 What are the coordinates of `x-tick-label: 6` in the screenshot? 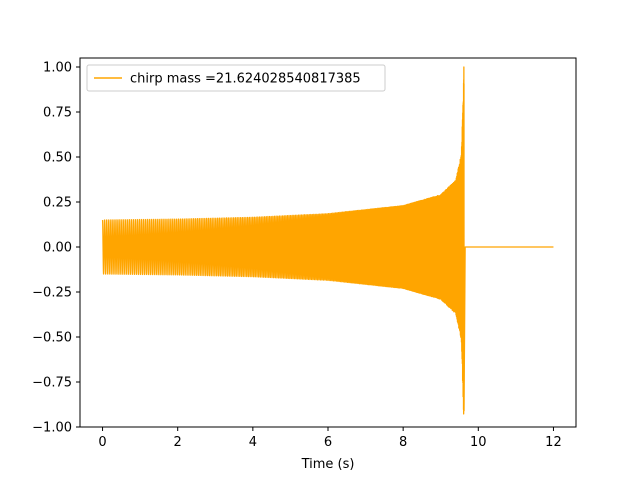 It's located at (328, 442).